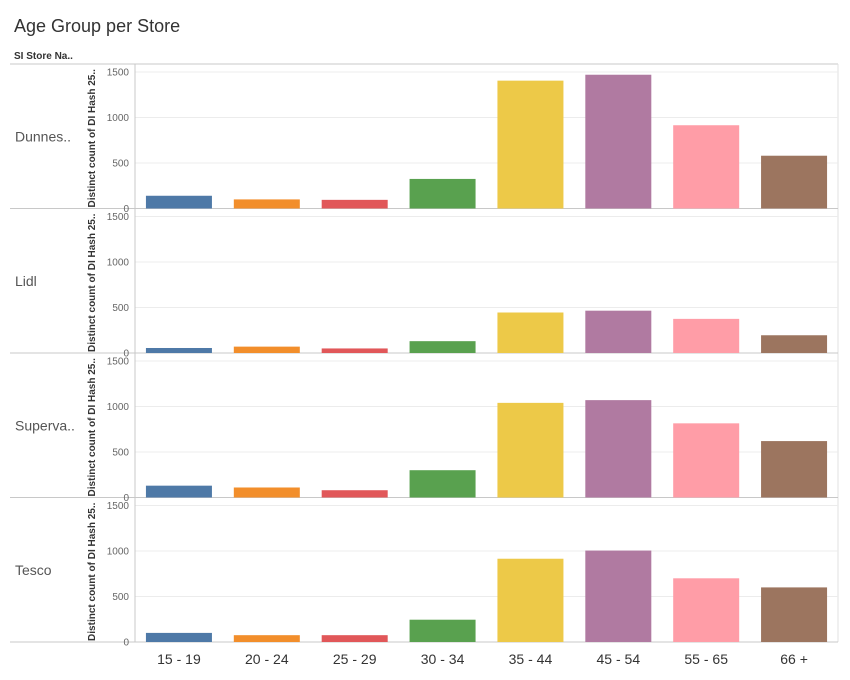 Image resolution: width=850 pixels, height=680 pixels. Describe the element at coordinates (43, 136) in the screenshot. I see `store-label: Dunnes..` at that location.